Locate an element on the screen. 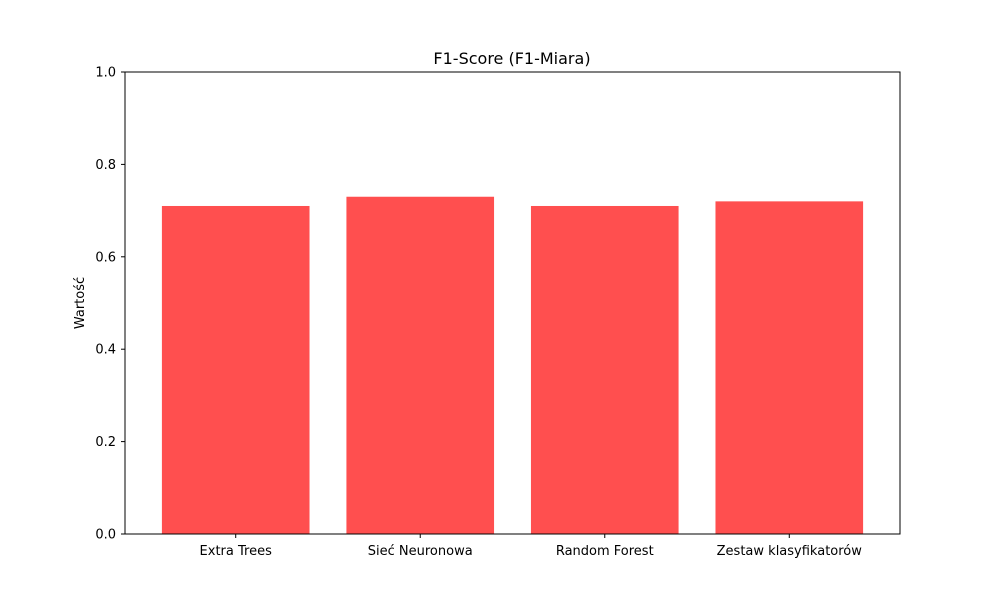 The height and width of the screenshot is (600, 1000). y-tick-label: 0.0 is located at coordinates (105, 535).